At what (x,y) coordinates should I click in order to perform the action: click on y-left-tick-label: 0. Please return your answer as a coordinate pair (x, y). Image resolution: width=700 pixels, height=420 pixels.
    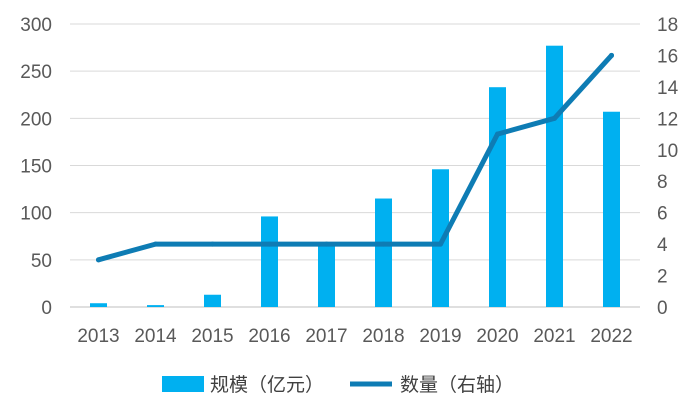
    Looking at the image, I should click on (46, 308).